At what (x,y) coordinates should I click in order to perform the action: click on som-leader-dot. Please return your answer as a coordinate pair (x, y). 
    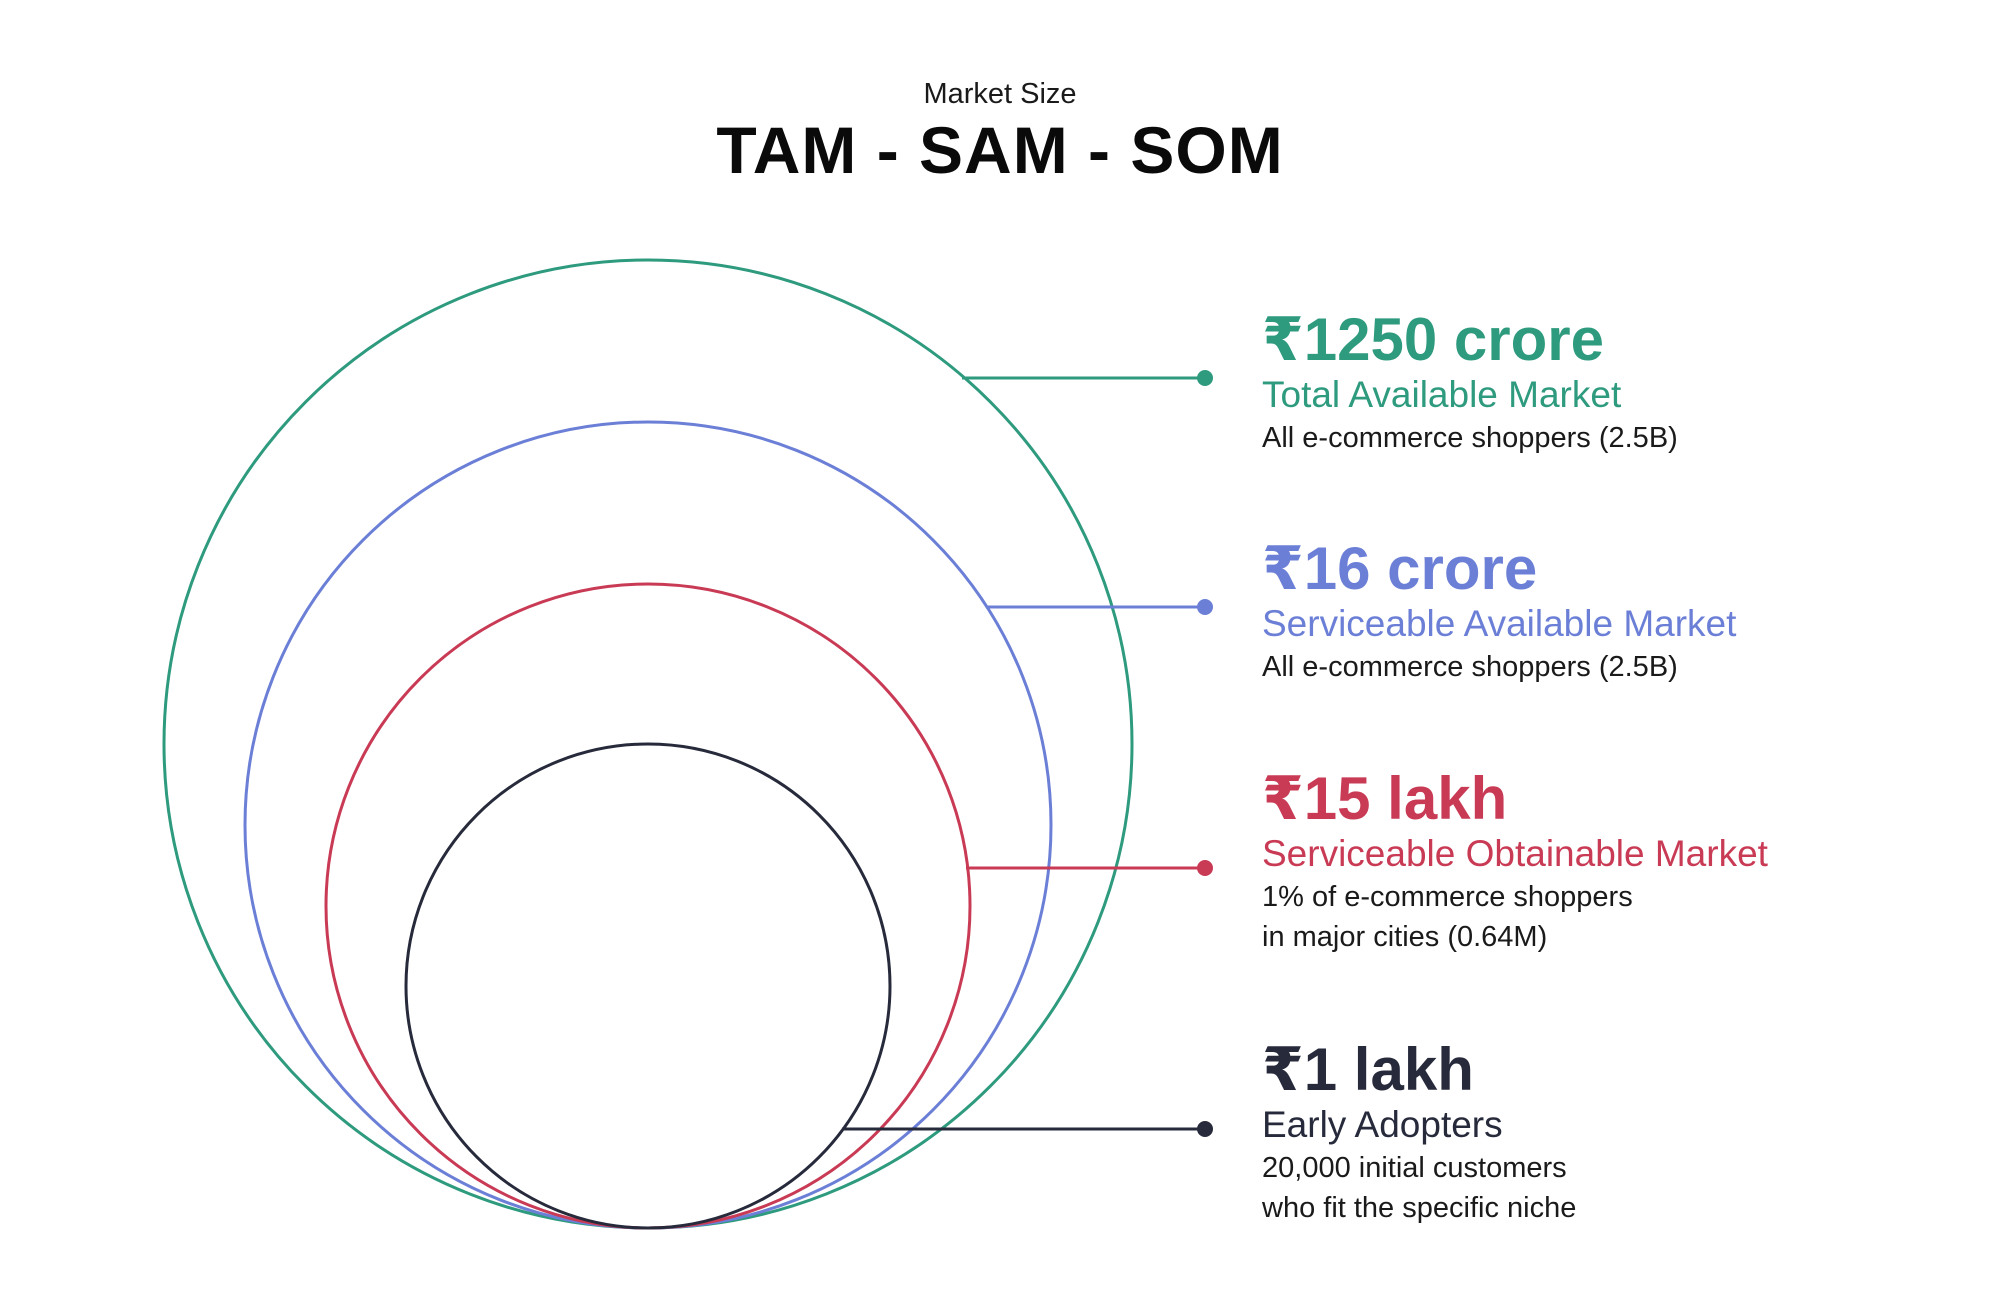
    Looking at the image, I should click on (1205, 868).